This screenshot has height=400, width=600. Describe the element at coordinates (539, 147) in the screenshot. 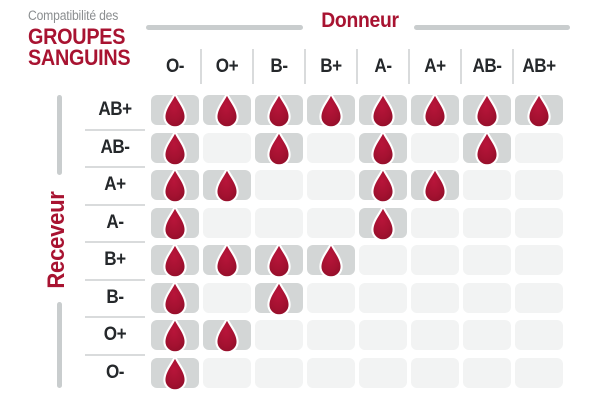

I see `cell-ab--from-ab+` at that location.